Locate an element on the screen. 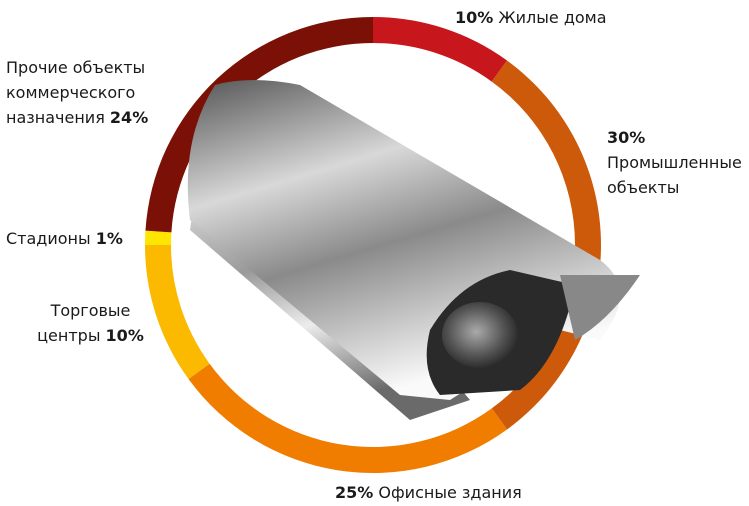  category-label: Стадионы is located at coordinates (48, 238).